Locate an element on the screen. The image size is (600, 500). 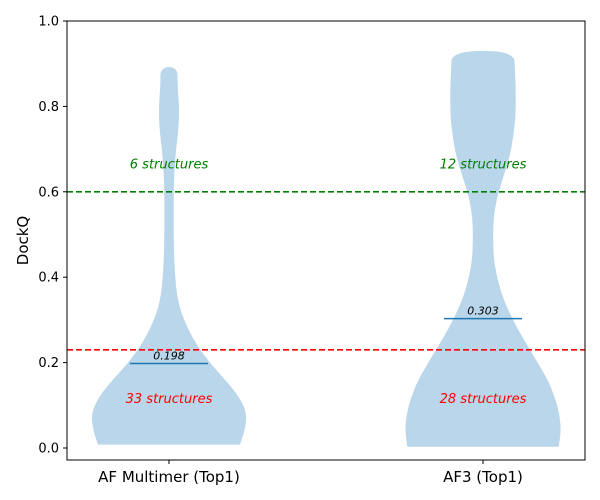
structure-count-annotation-3: 33 structures is located at coordinates (169, 399).